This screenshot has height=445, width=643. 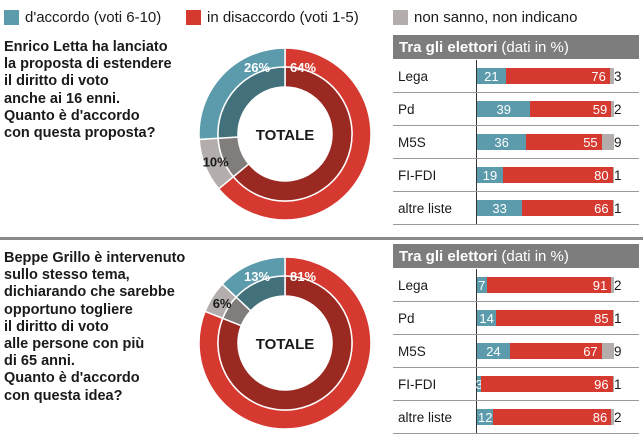 I want to click on legend-label-dk: non sanno, non indicano, so click(x=496, y=17).